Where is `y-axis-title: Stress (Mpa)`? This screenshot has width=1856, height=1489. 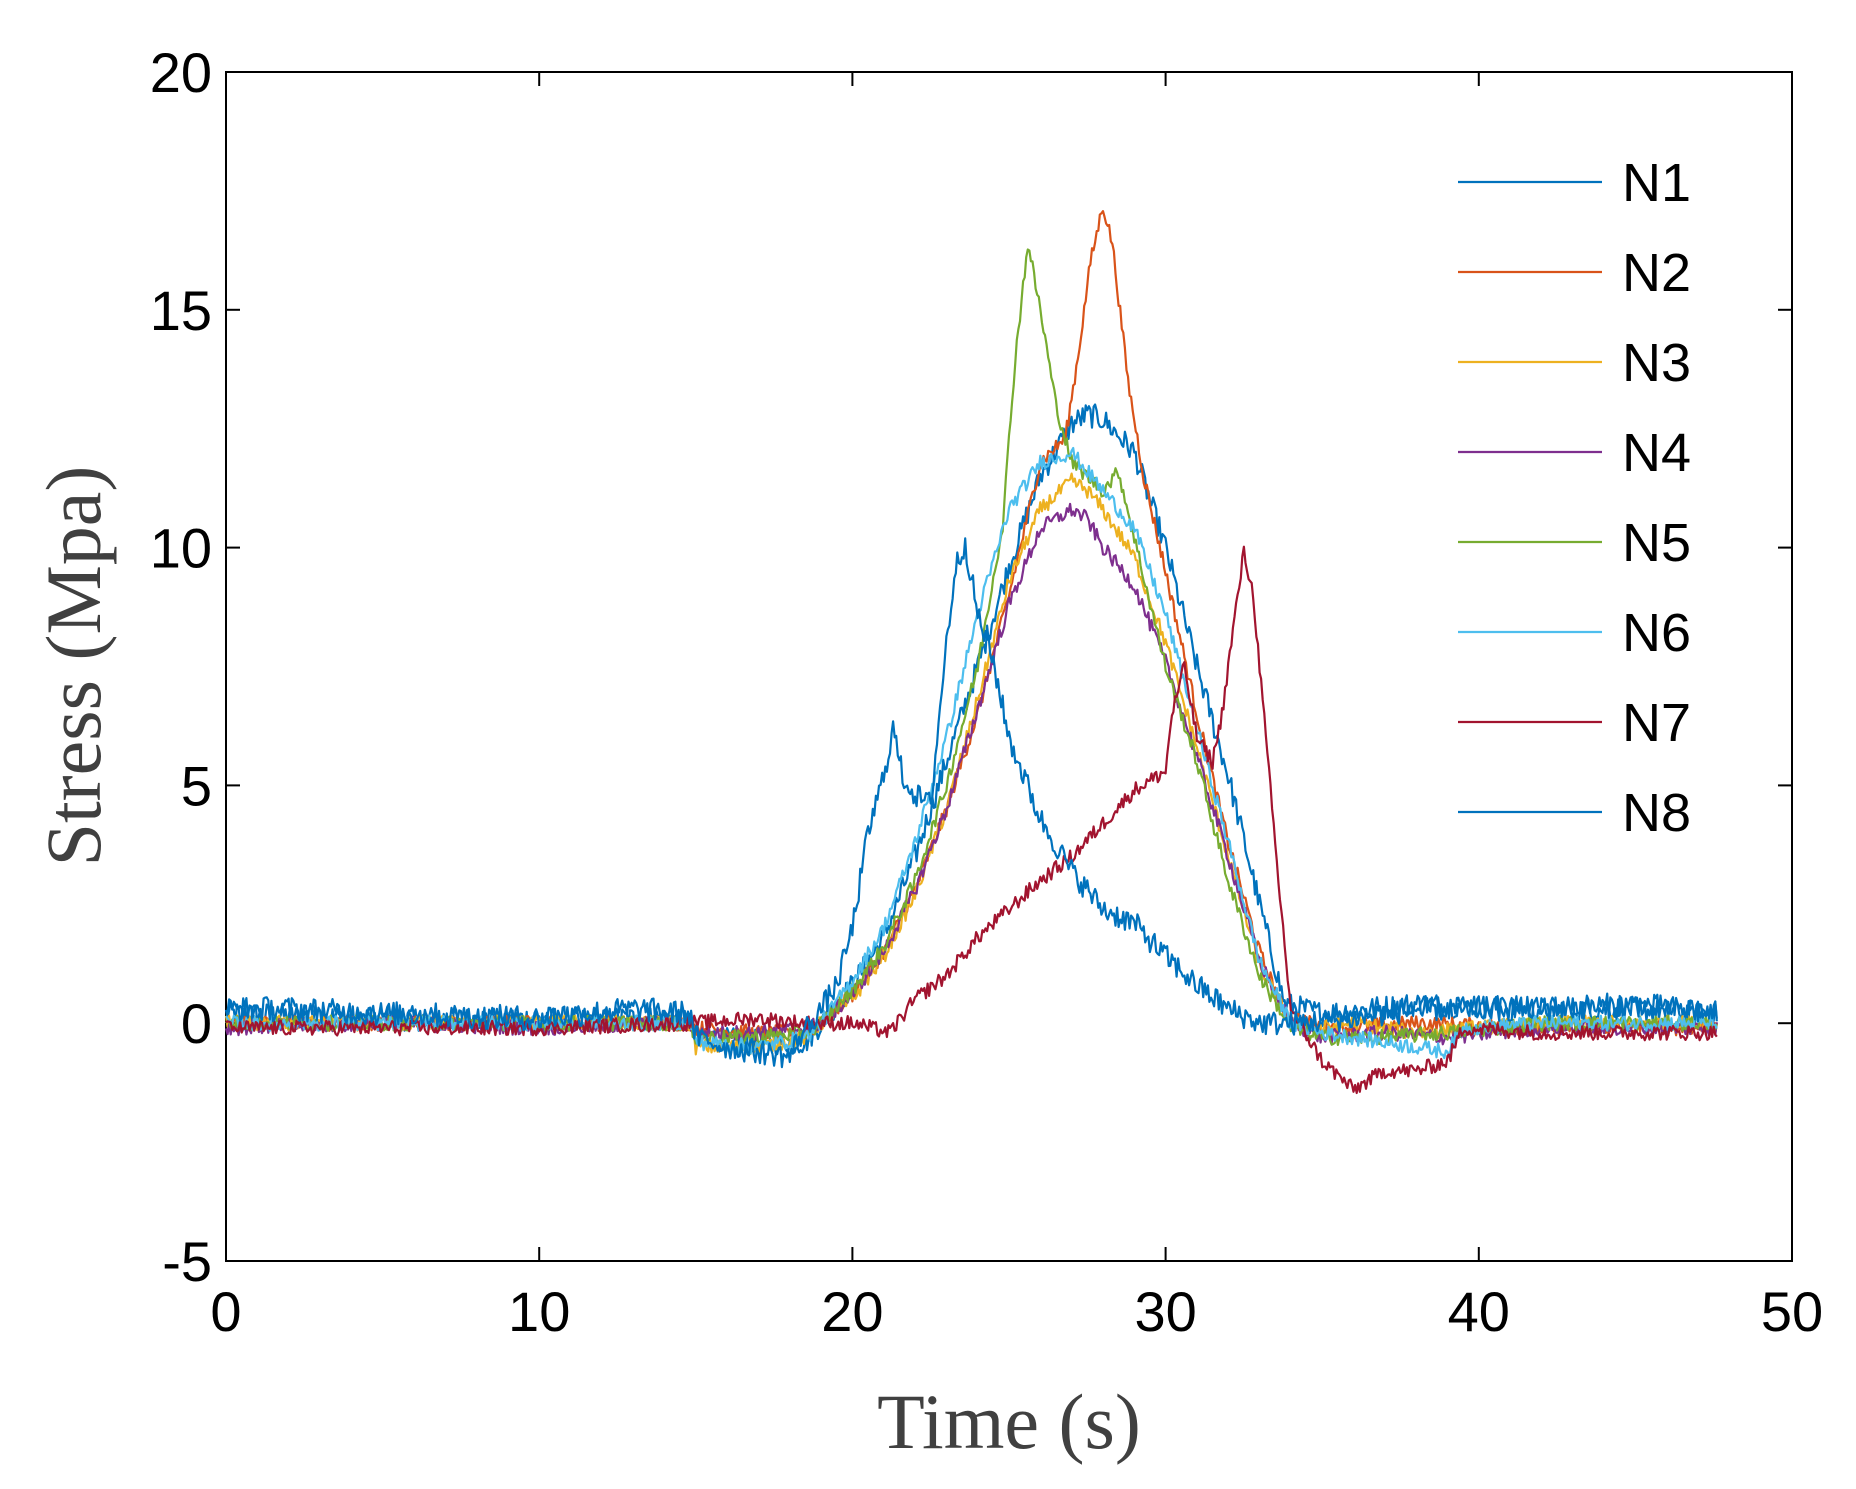
y-axis-title: Stress (Mpa) is located at coordinates (73, 666).